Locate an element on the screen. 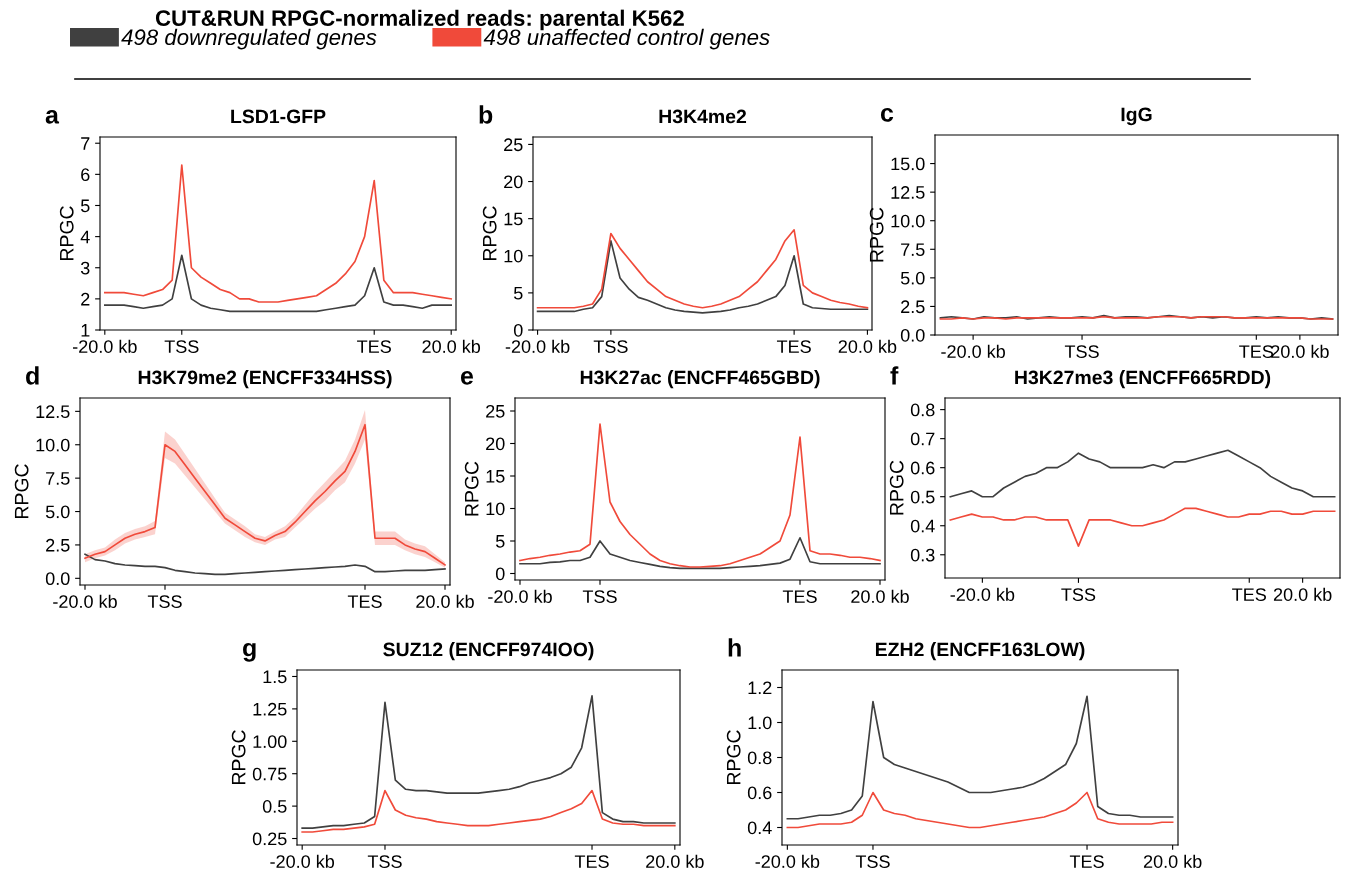  text: f is located at coordinates (894, 375).